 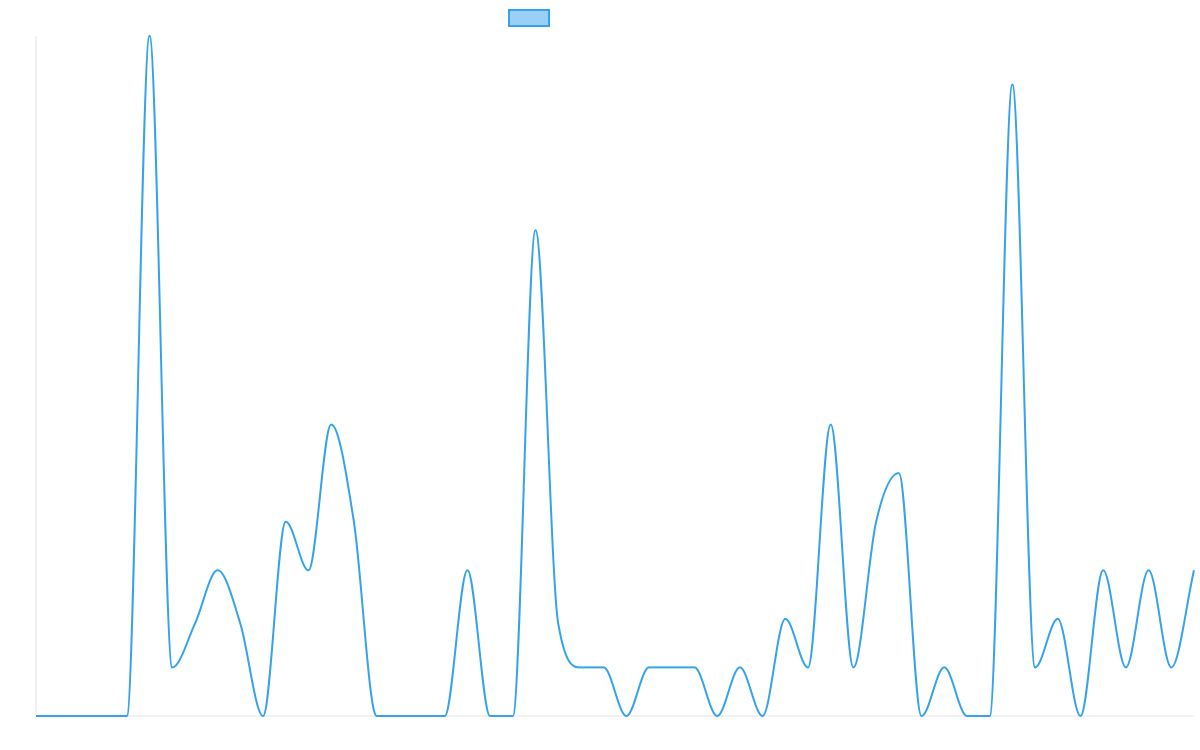 I want to click on legend-swatch, so click(x=529, y=18).